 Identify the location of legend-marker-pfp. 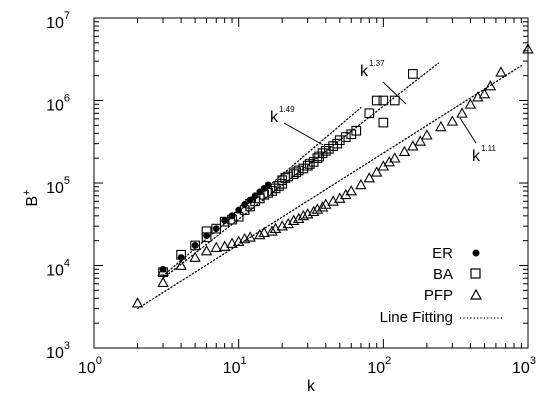
(476, 294).